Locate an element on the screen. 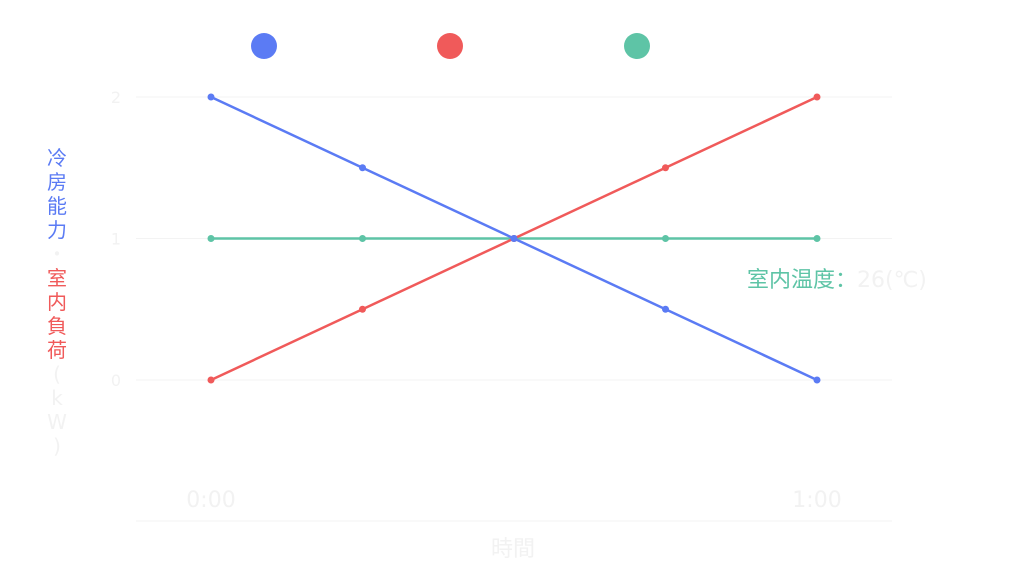 This screenshot has width=1024, height=576. x-tick-label: 1:00 is located at coordinates (816, 500).